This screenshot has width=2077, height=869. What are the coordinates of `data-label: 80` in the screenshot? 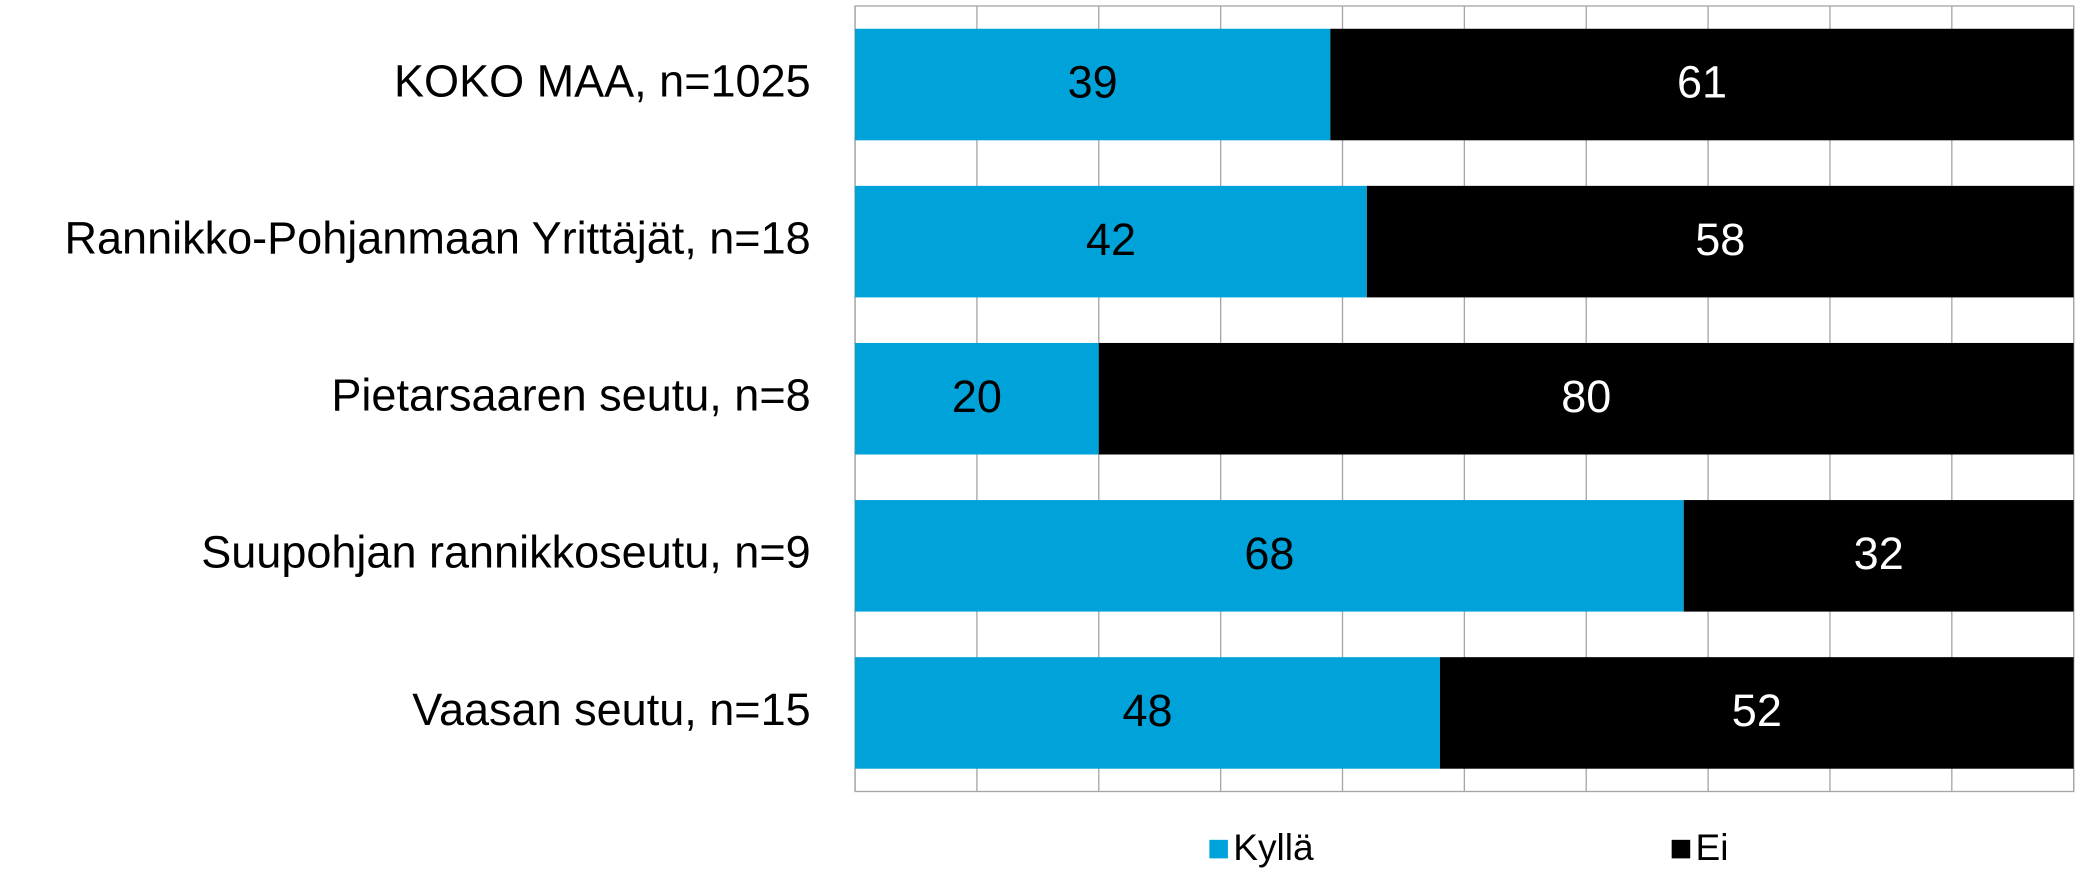 It's located at (1586, 396).